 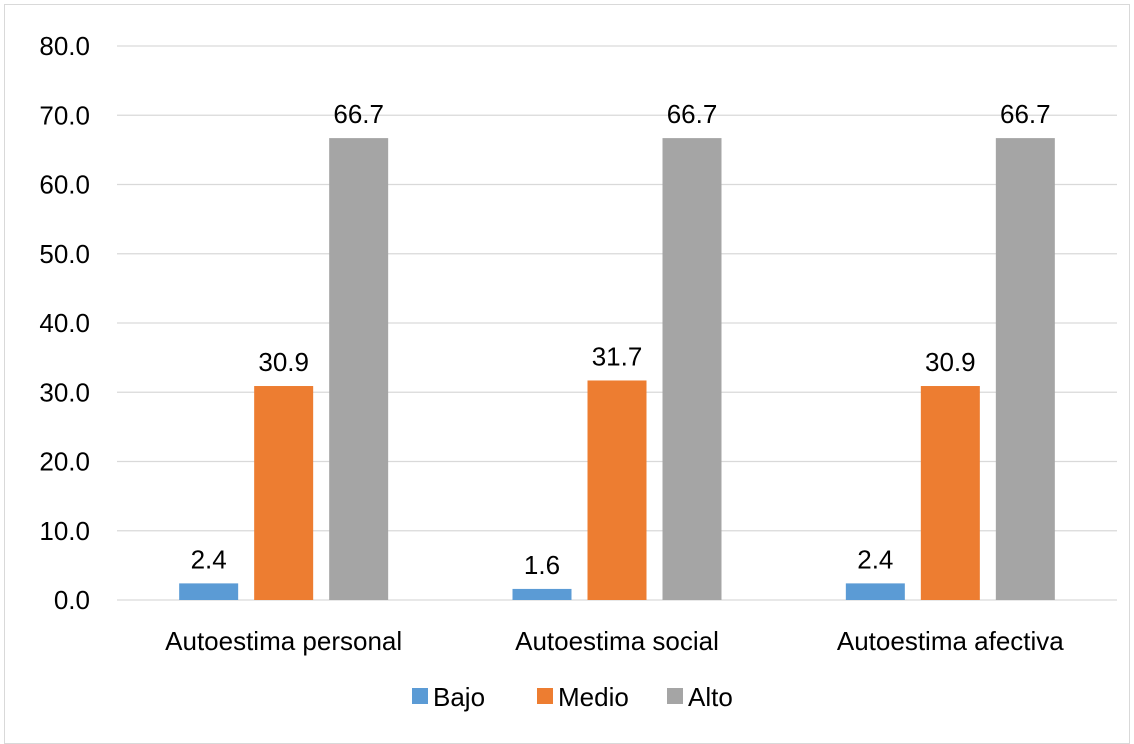 I want to click on x-category-label: Autoestima afectiva, so click(x=950, y=641).